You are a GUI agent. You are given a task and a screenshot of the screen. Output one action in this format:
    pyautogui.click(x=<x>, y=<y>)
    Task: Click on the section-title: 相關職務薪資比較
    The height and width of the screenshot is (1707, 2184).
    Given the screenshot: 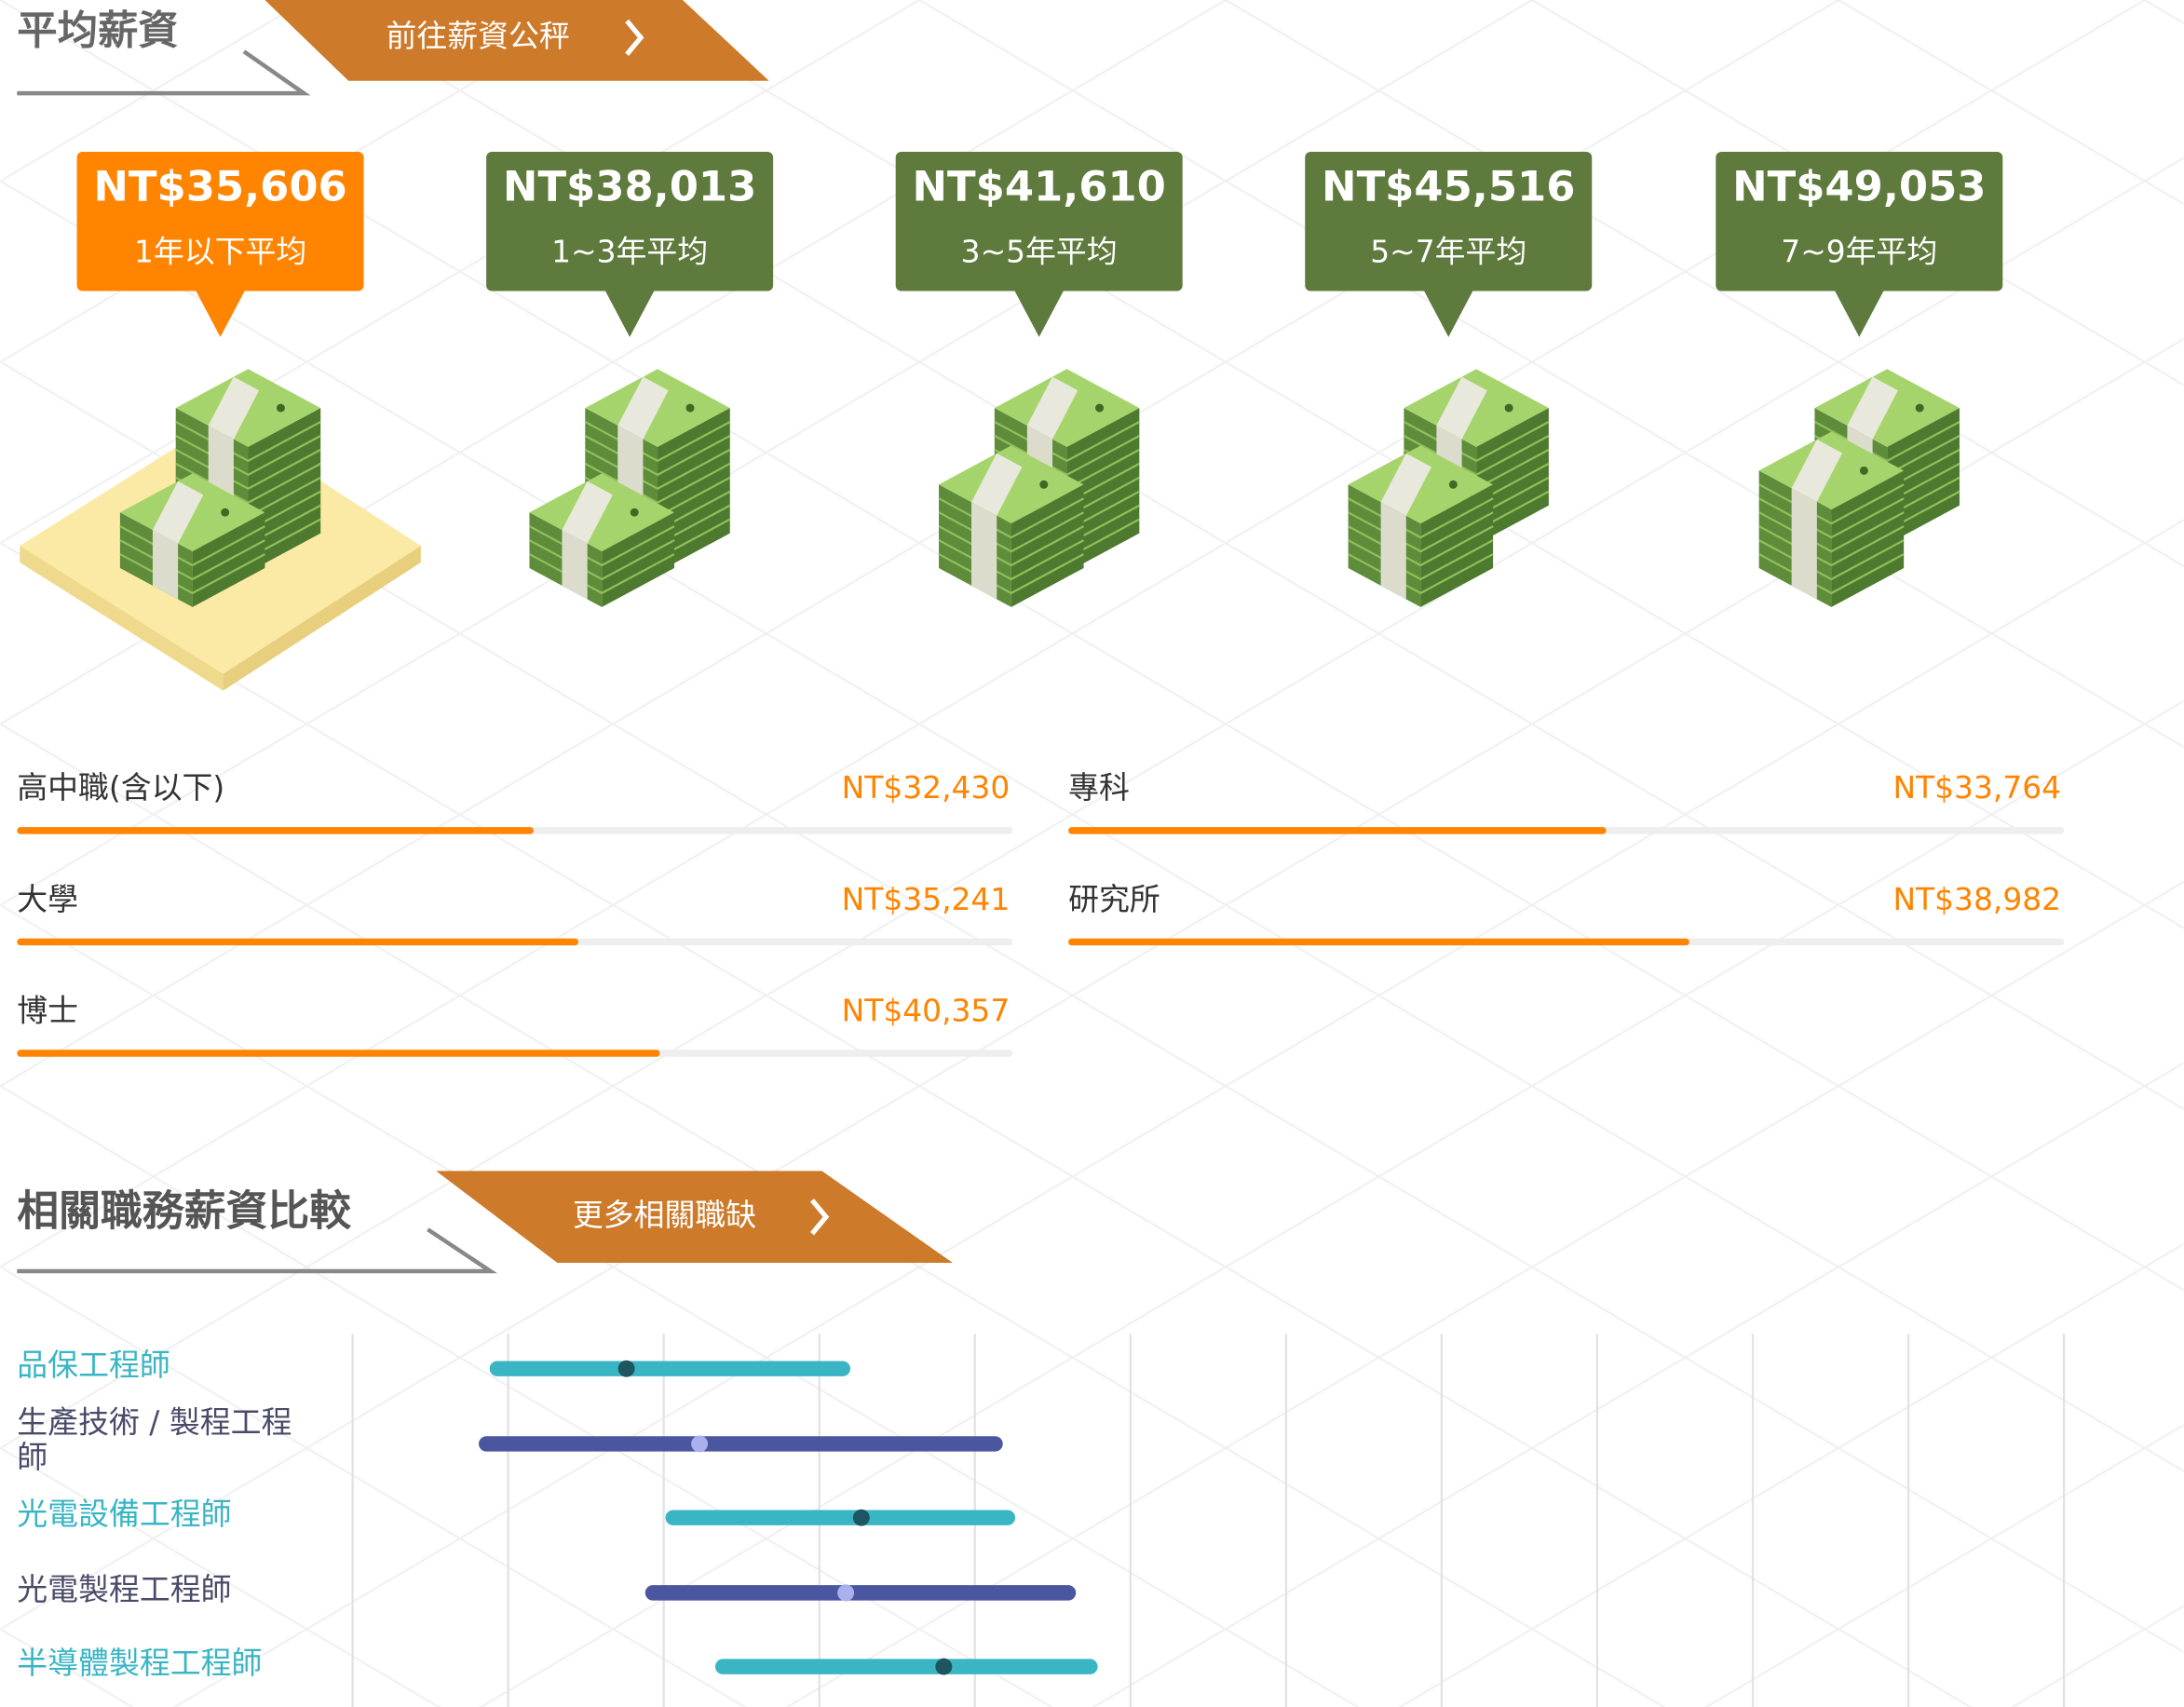 What is the action you would take?
    pyautogui.click(x=184, y=1211)
    